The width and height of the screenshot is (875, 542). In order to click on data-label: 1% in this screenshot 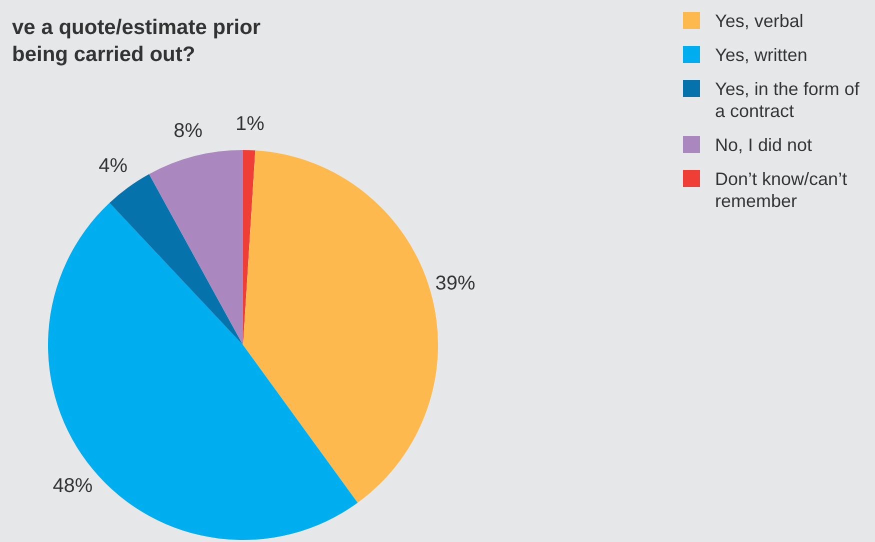, I will do `click(250, 124)`.